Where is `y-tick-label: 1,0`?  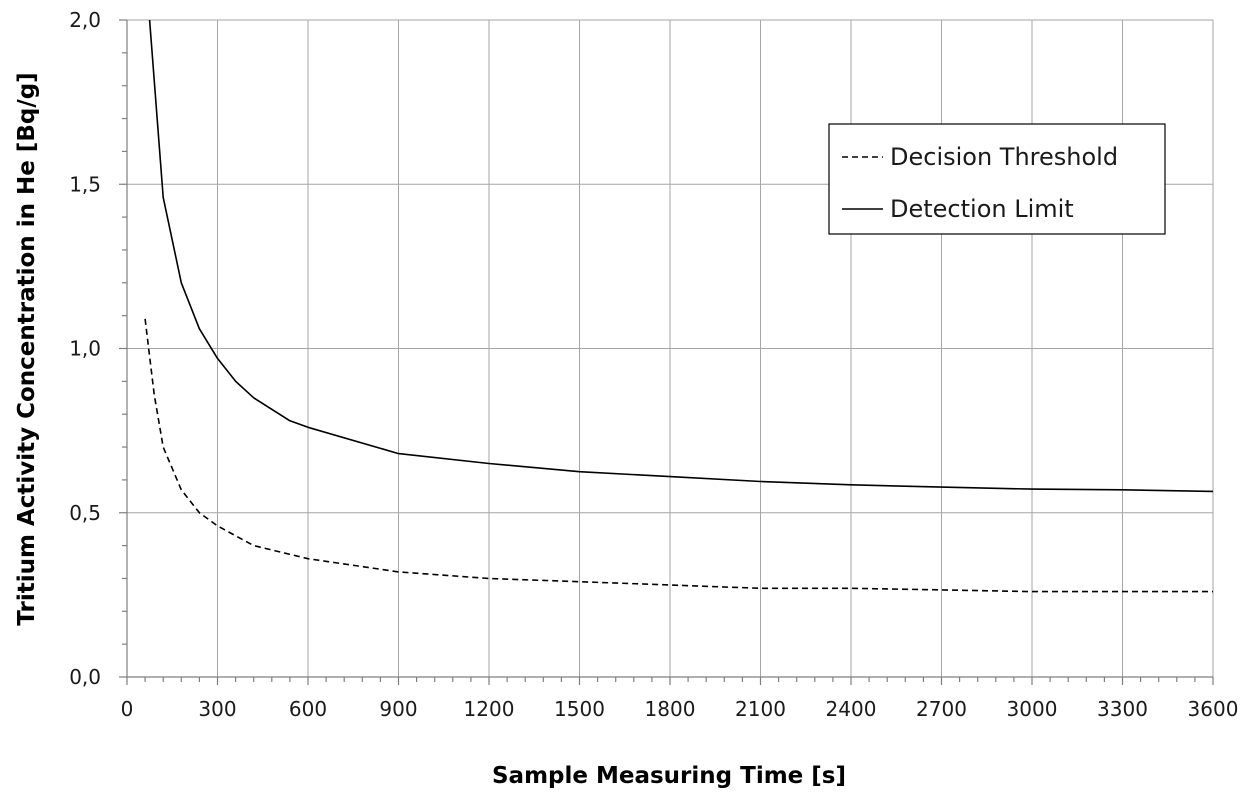
y-tick-label: 1,0 is located at coordinates (85, 349).